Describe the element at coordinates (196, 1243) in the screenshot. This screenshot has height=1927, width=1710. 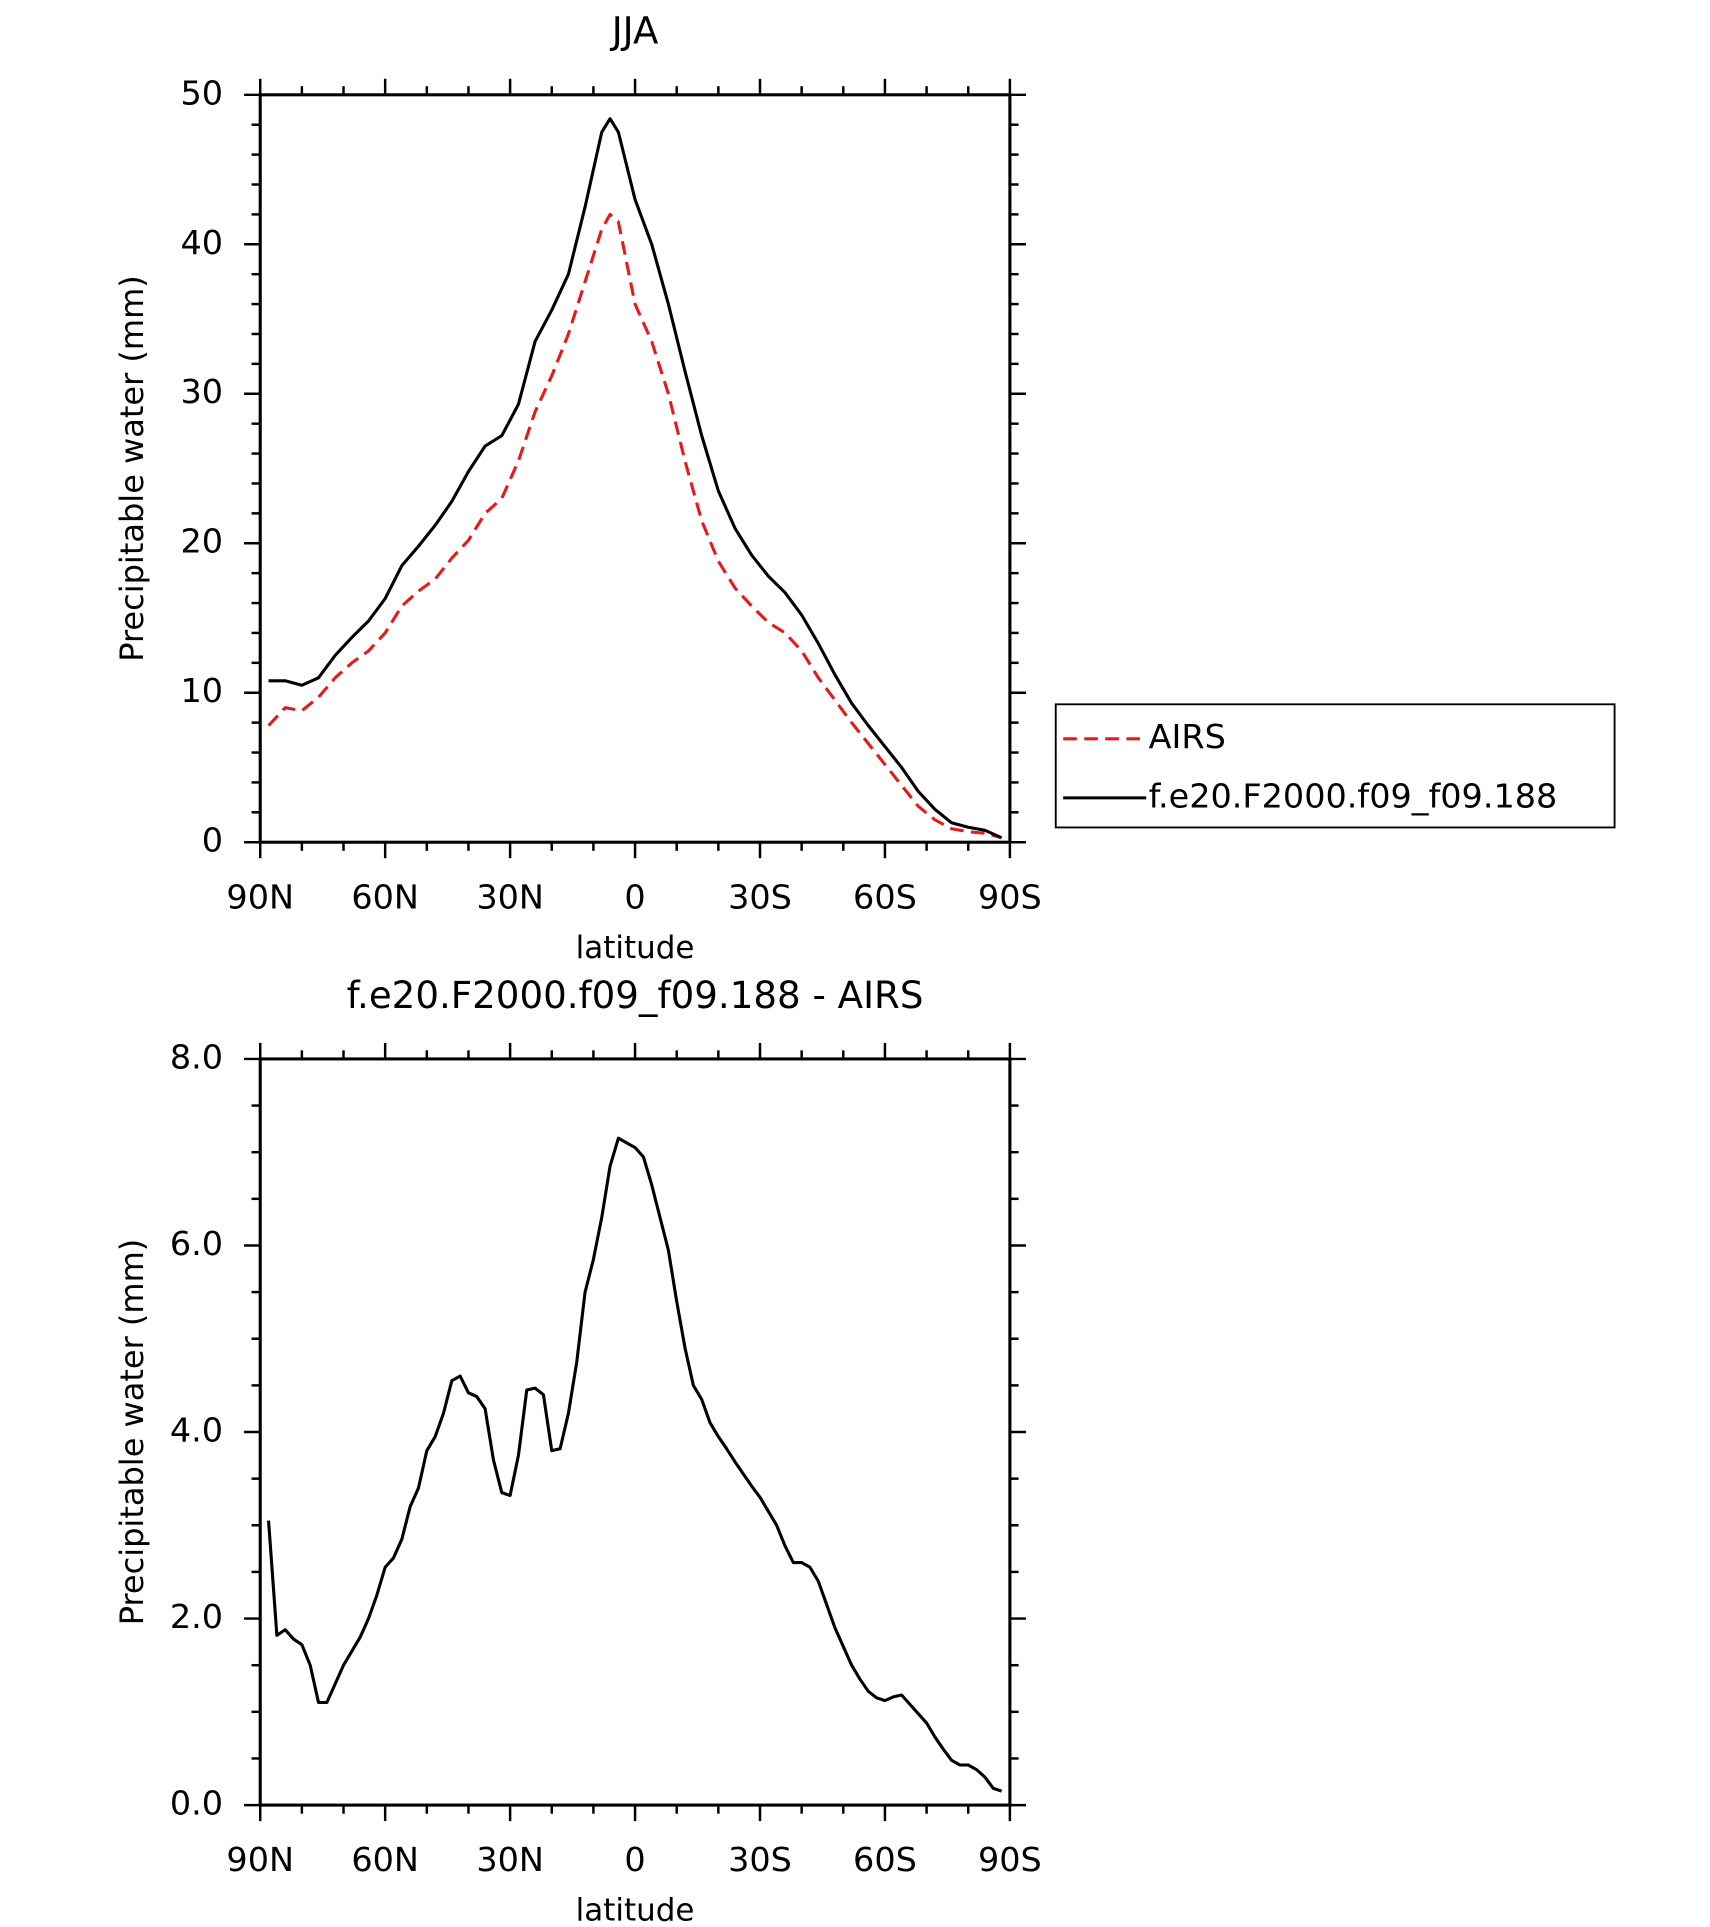
I see `y-tick-label: 6.0` at that location.